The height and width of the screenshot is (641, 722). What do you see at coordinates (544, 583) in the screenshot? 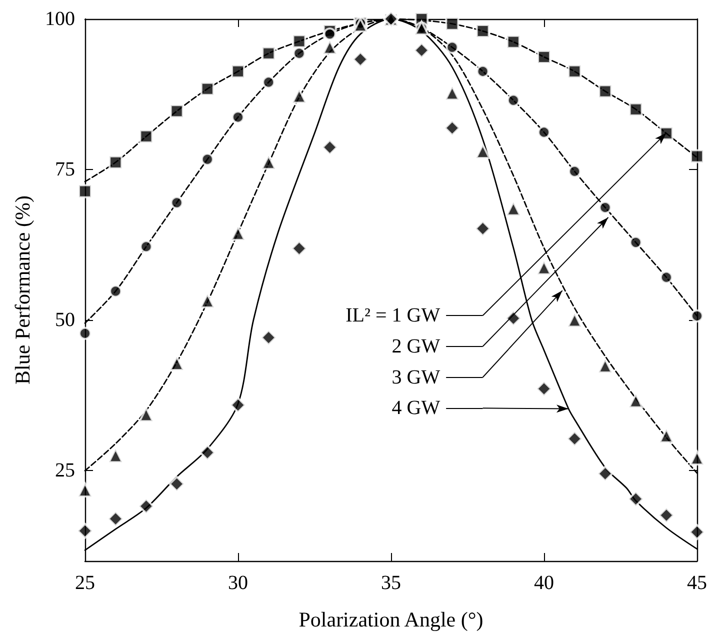
I see `x-tick-label: 40` at bounding box center [544, 583].